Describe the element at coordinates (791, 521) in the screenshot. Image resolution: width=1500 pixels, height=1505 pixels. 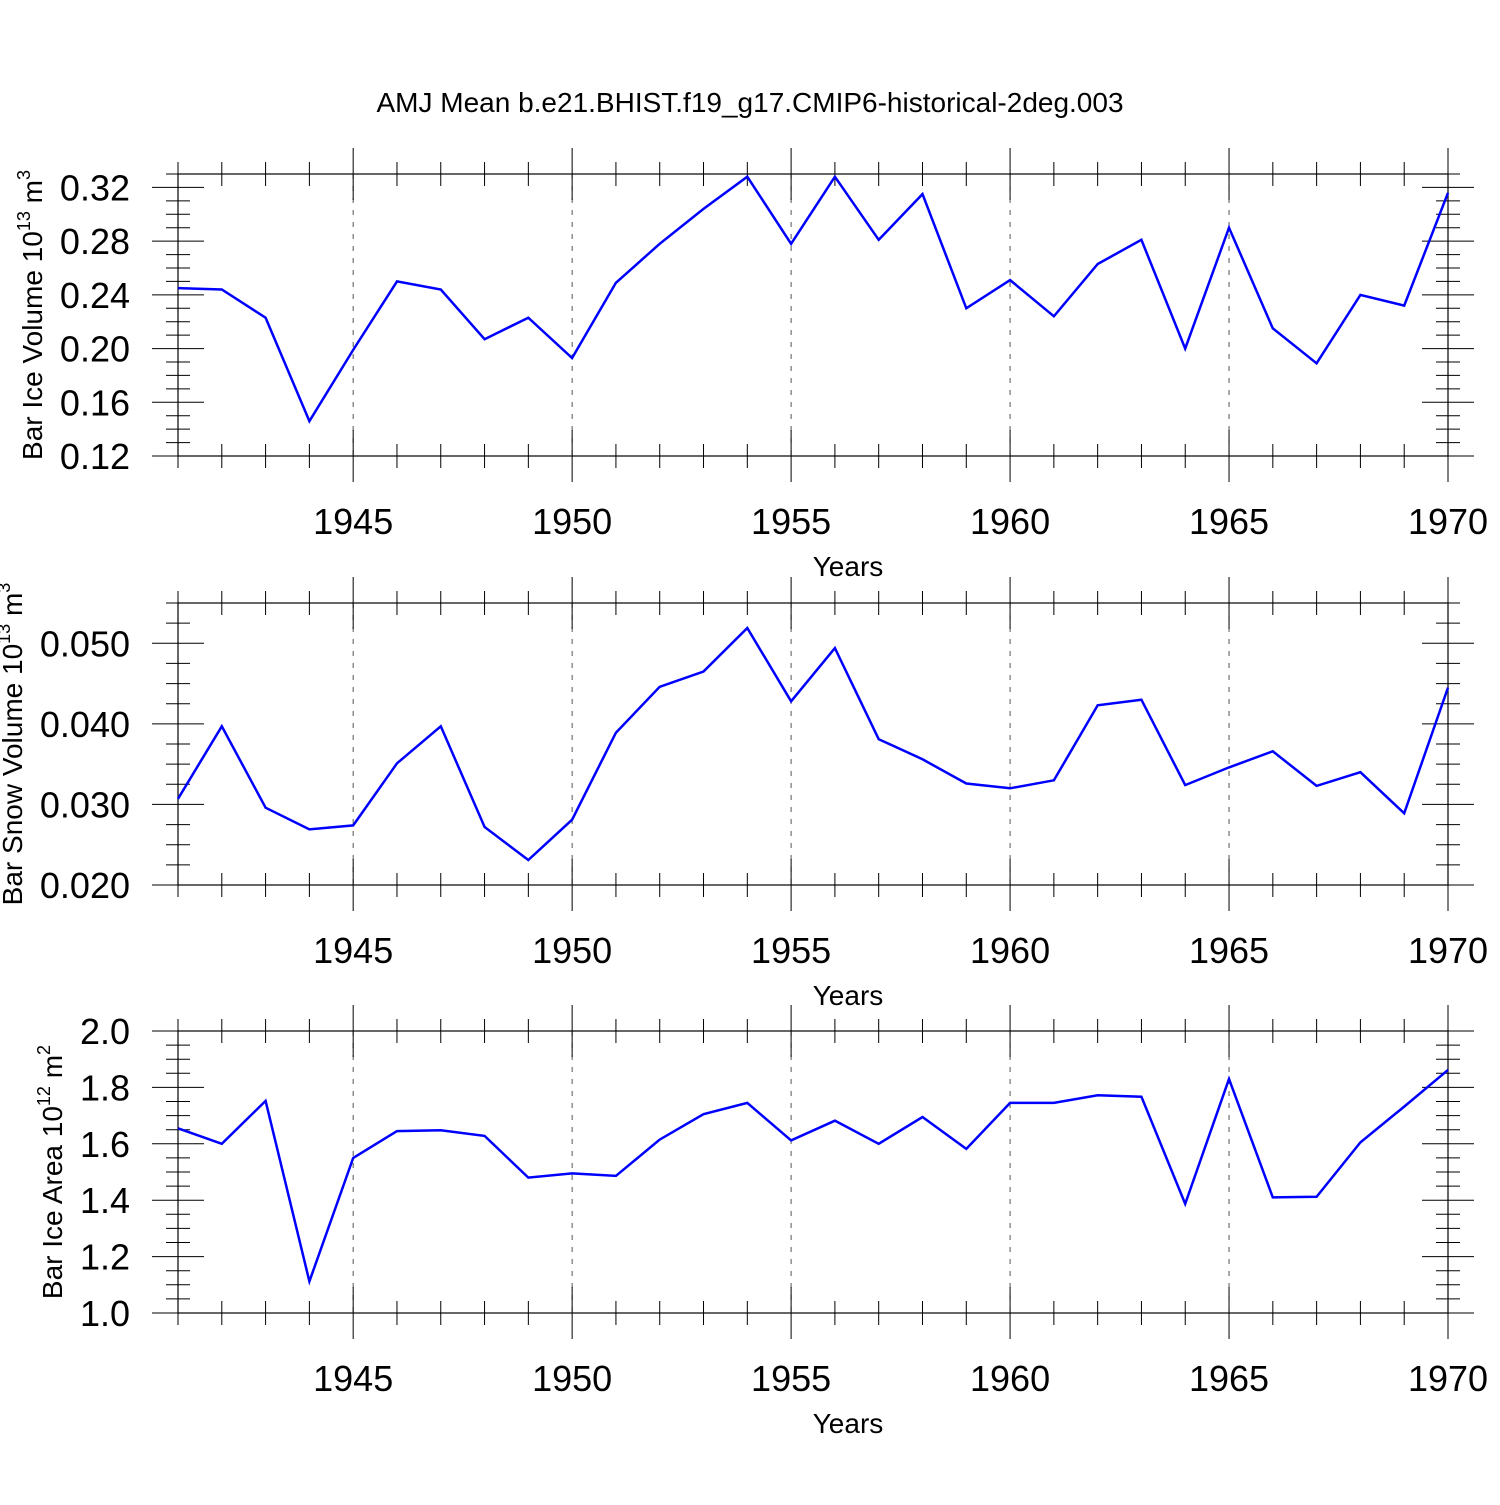
I see `x-tick-label: 1955` at that location.